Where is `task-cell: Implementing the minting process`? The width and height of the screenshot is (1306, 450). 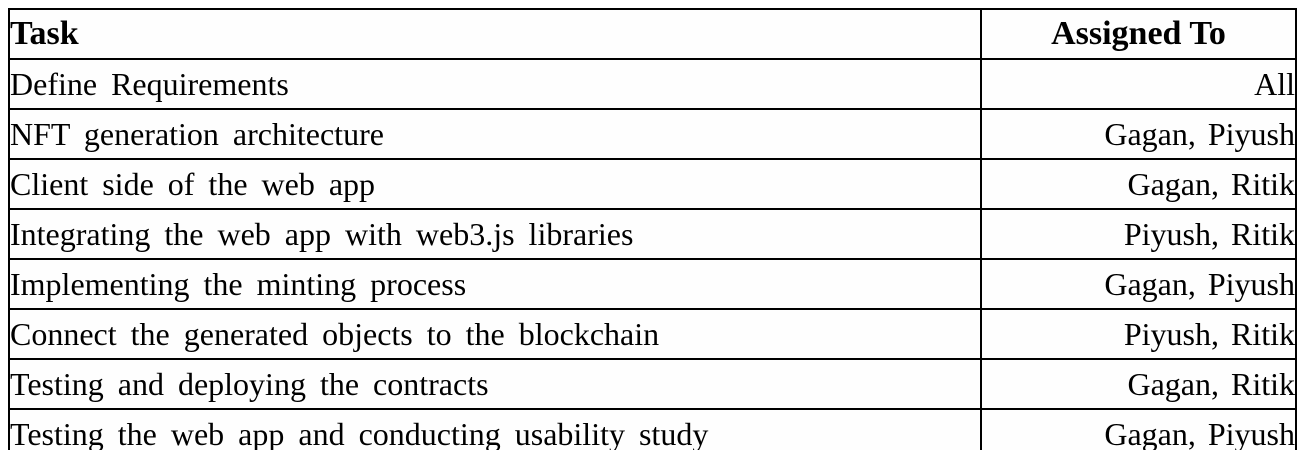 task-cell: Implementing the minting process is located at coordinates (495, 284).